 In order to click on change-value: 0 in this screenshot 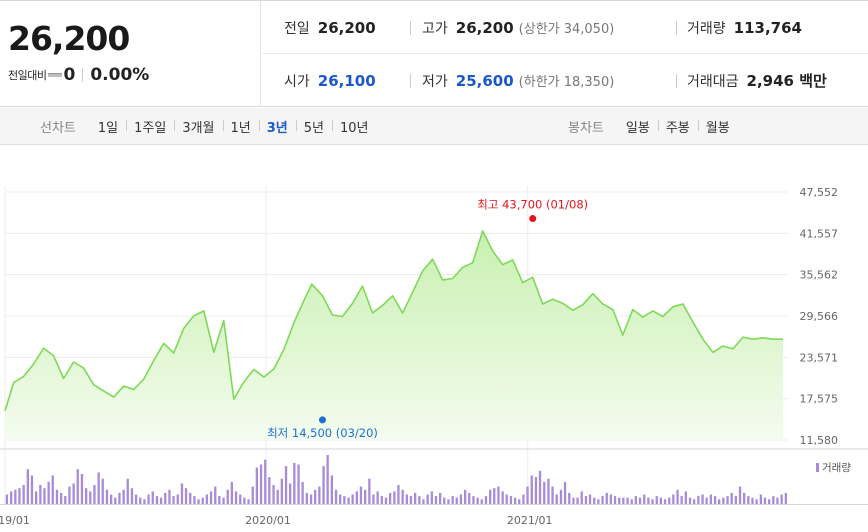, I will do `click(69, 75)`.